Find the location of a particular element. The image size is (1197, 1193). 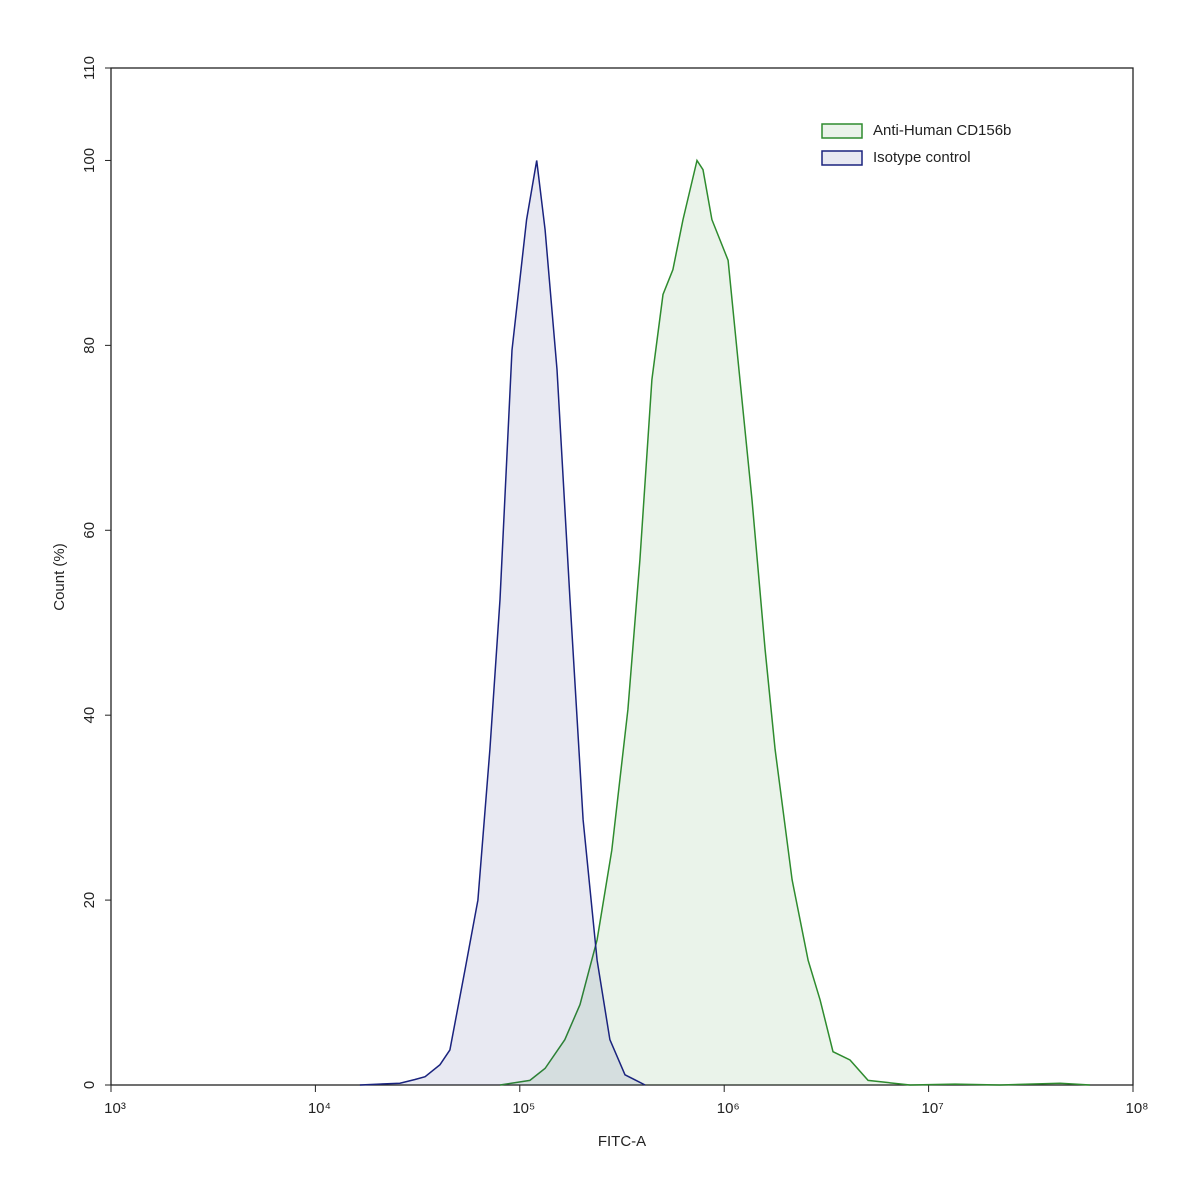

x-tick-label: 10⁵ is located at coordinates (523, 1108).